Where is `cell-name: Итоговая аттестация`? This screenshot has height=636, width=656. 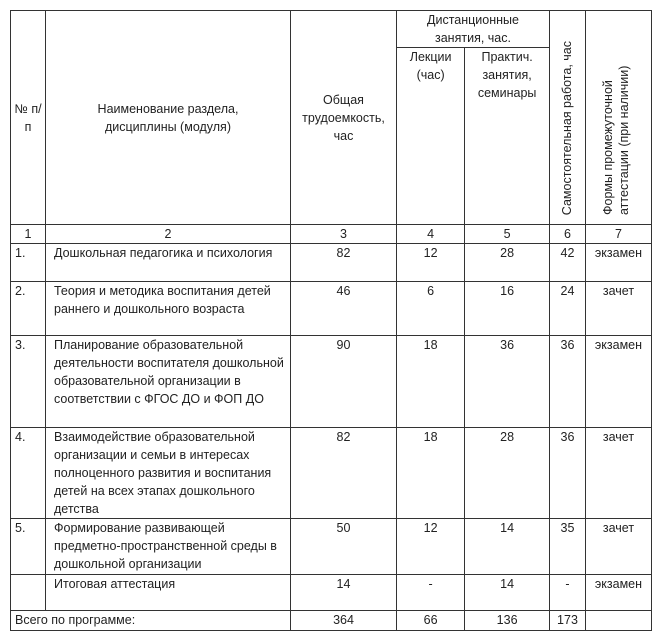
cell-name: Итоговая аттестация is located at coordinates (168, 592).